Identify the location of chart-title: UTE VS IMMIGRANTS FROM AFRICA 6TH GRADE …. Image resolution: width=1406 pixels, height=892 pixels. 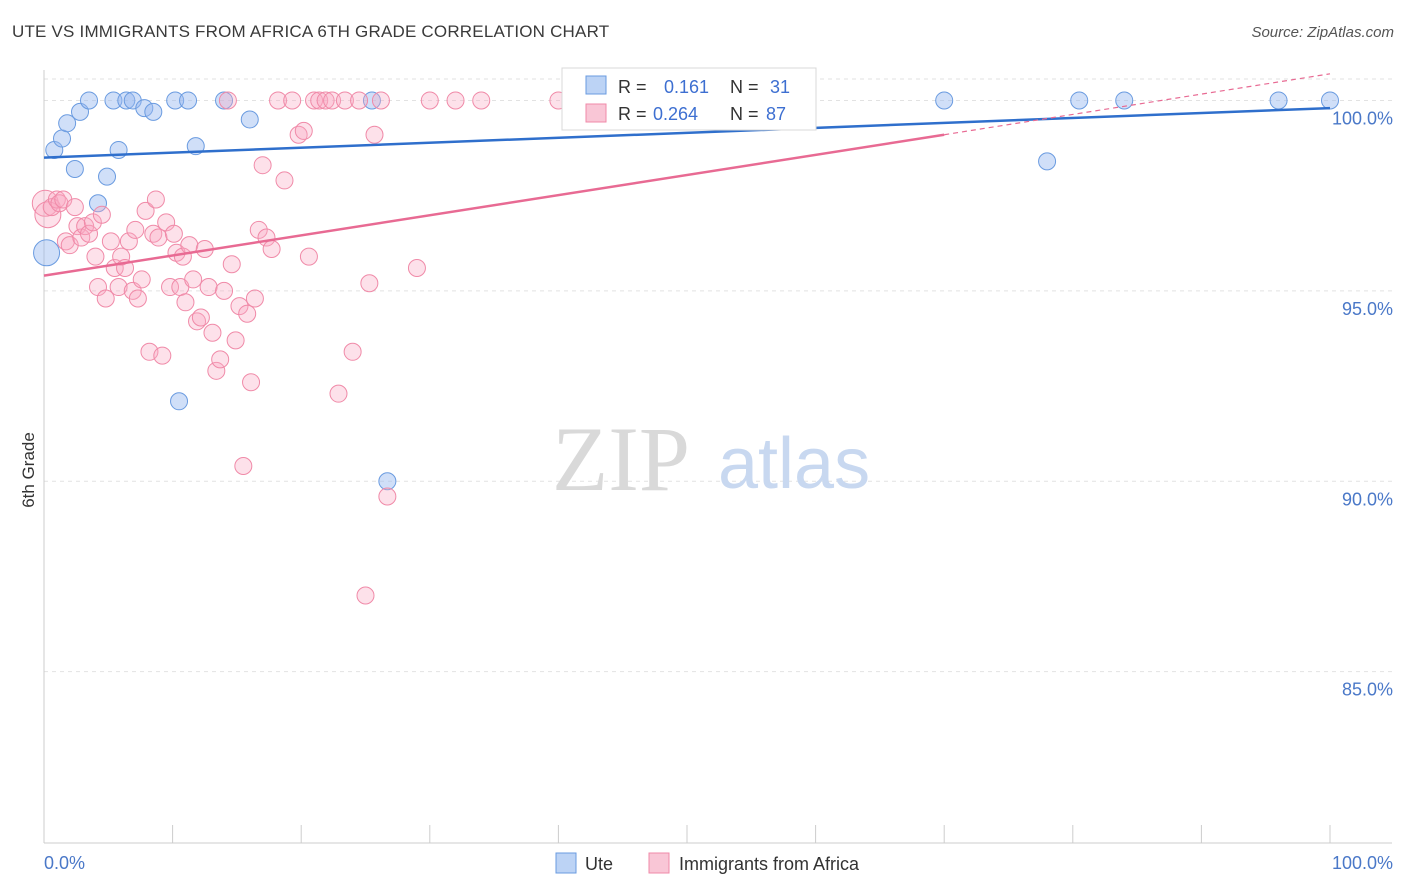
(311, 31).